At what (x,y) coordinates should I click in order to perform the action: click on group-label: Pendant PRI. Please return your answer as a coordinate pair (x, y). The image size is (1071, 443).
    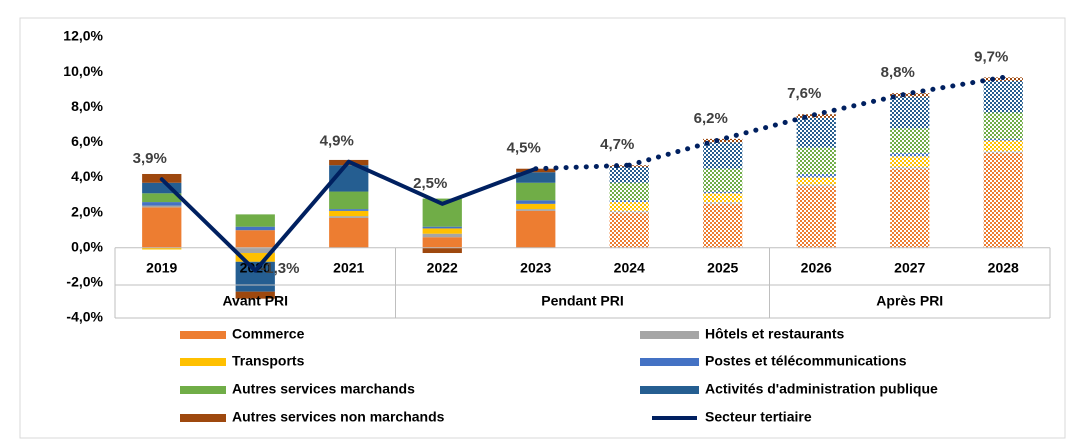
    Looking at the image, I should click on (582, 301).